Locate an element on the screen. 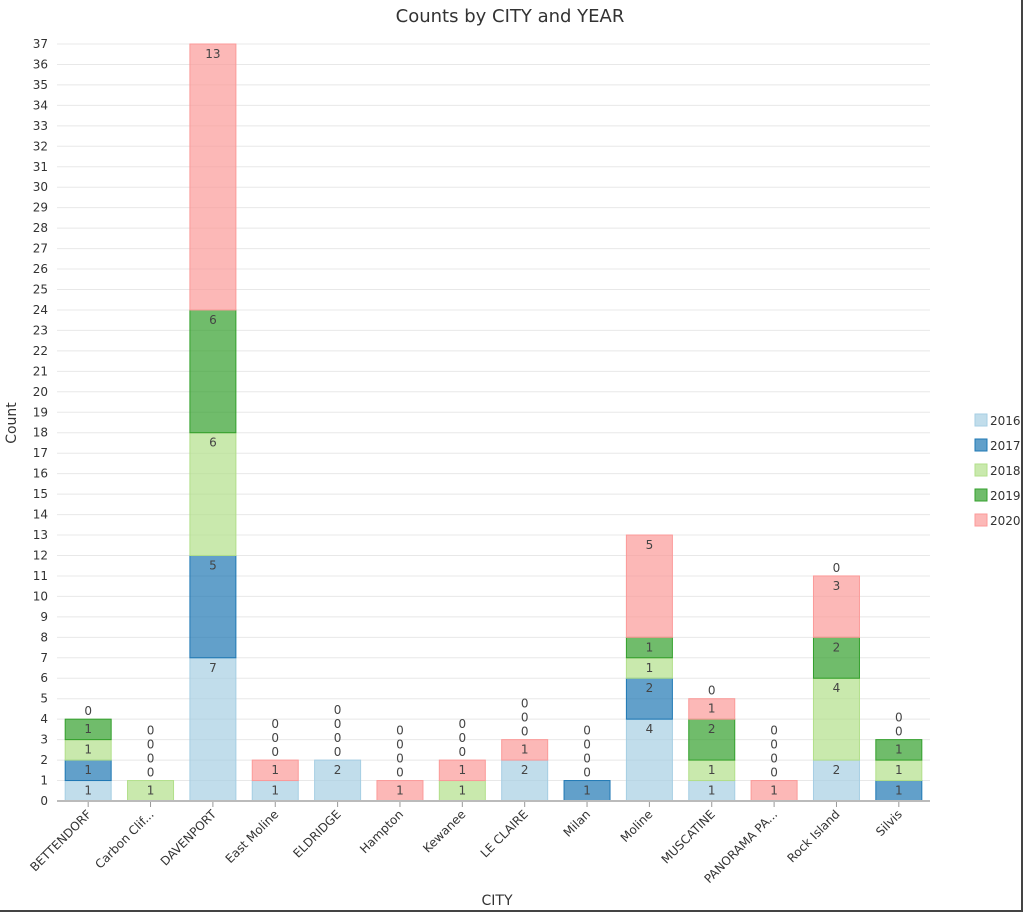 Image resolution: width=1023 pixels, height=914 pixels. y-tick-label: 7 is located at coordinates (44, 658).